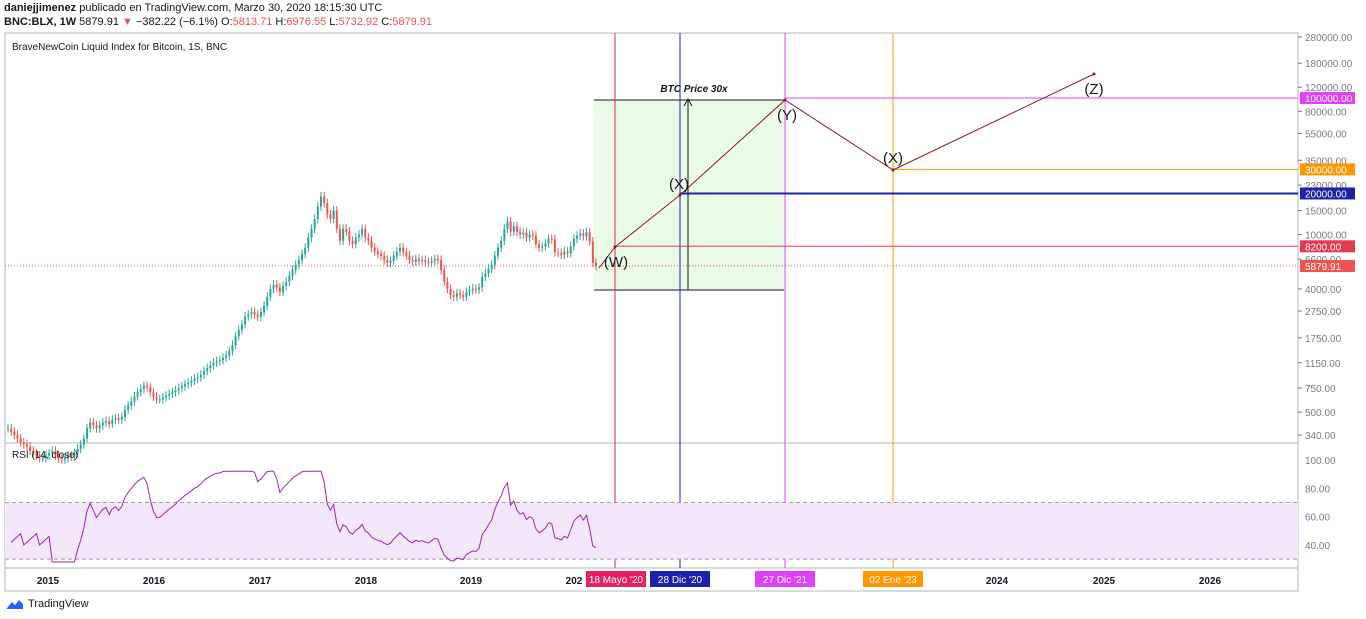  What do you see at coordinates (893, 158) in the screenshot?
I see `wave-label: (X)` at bounding box center [893, 158].